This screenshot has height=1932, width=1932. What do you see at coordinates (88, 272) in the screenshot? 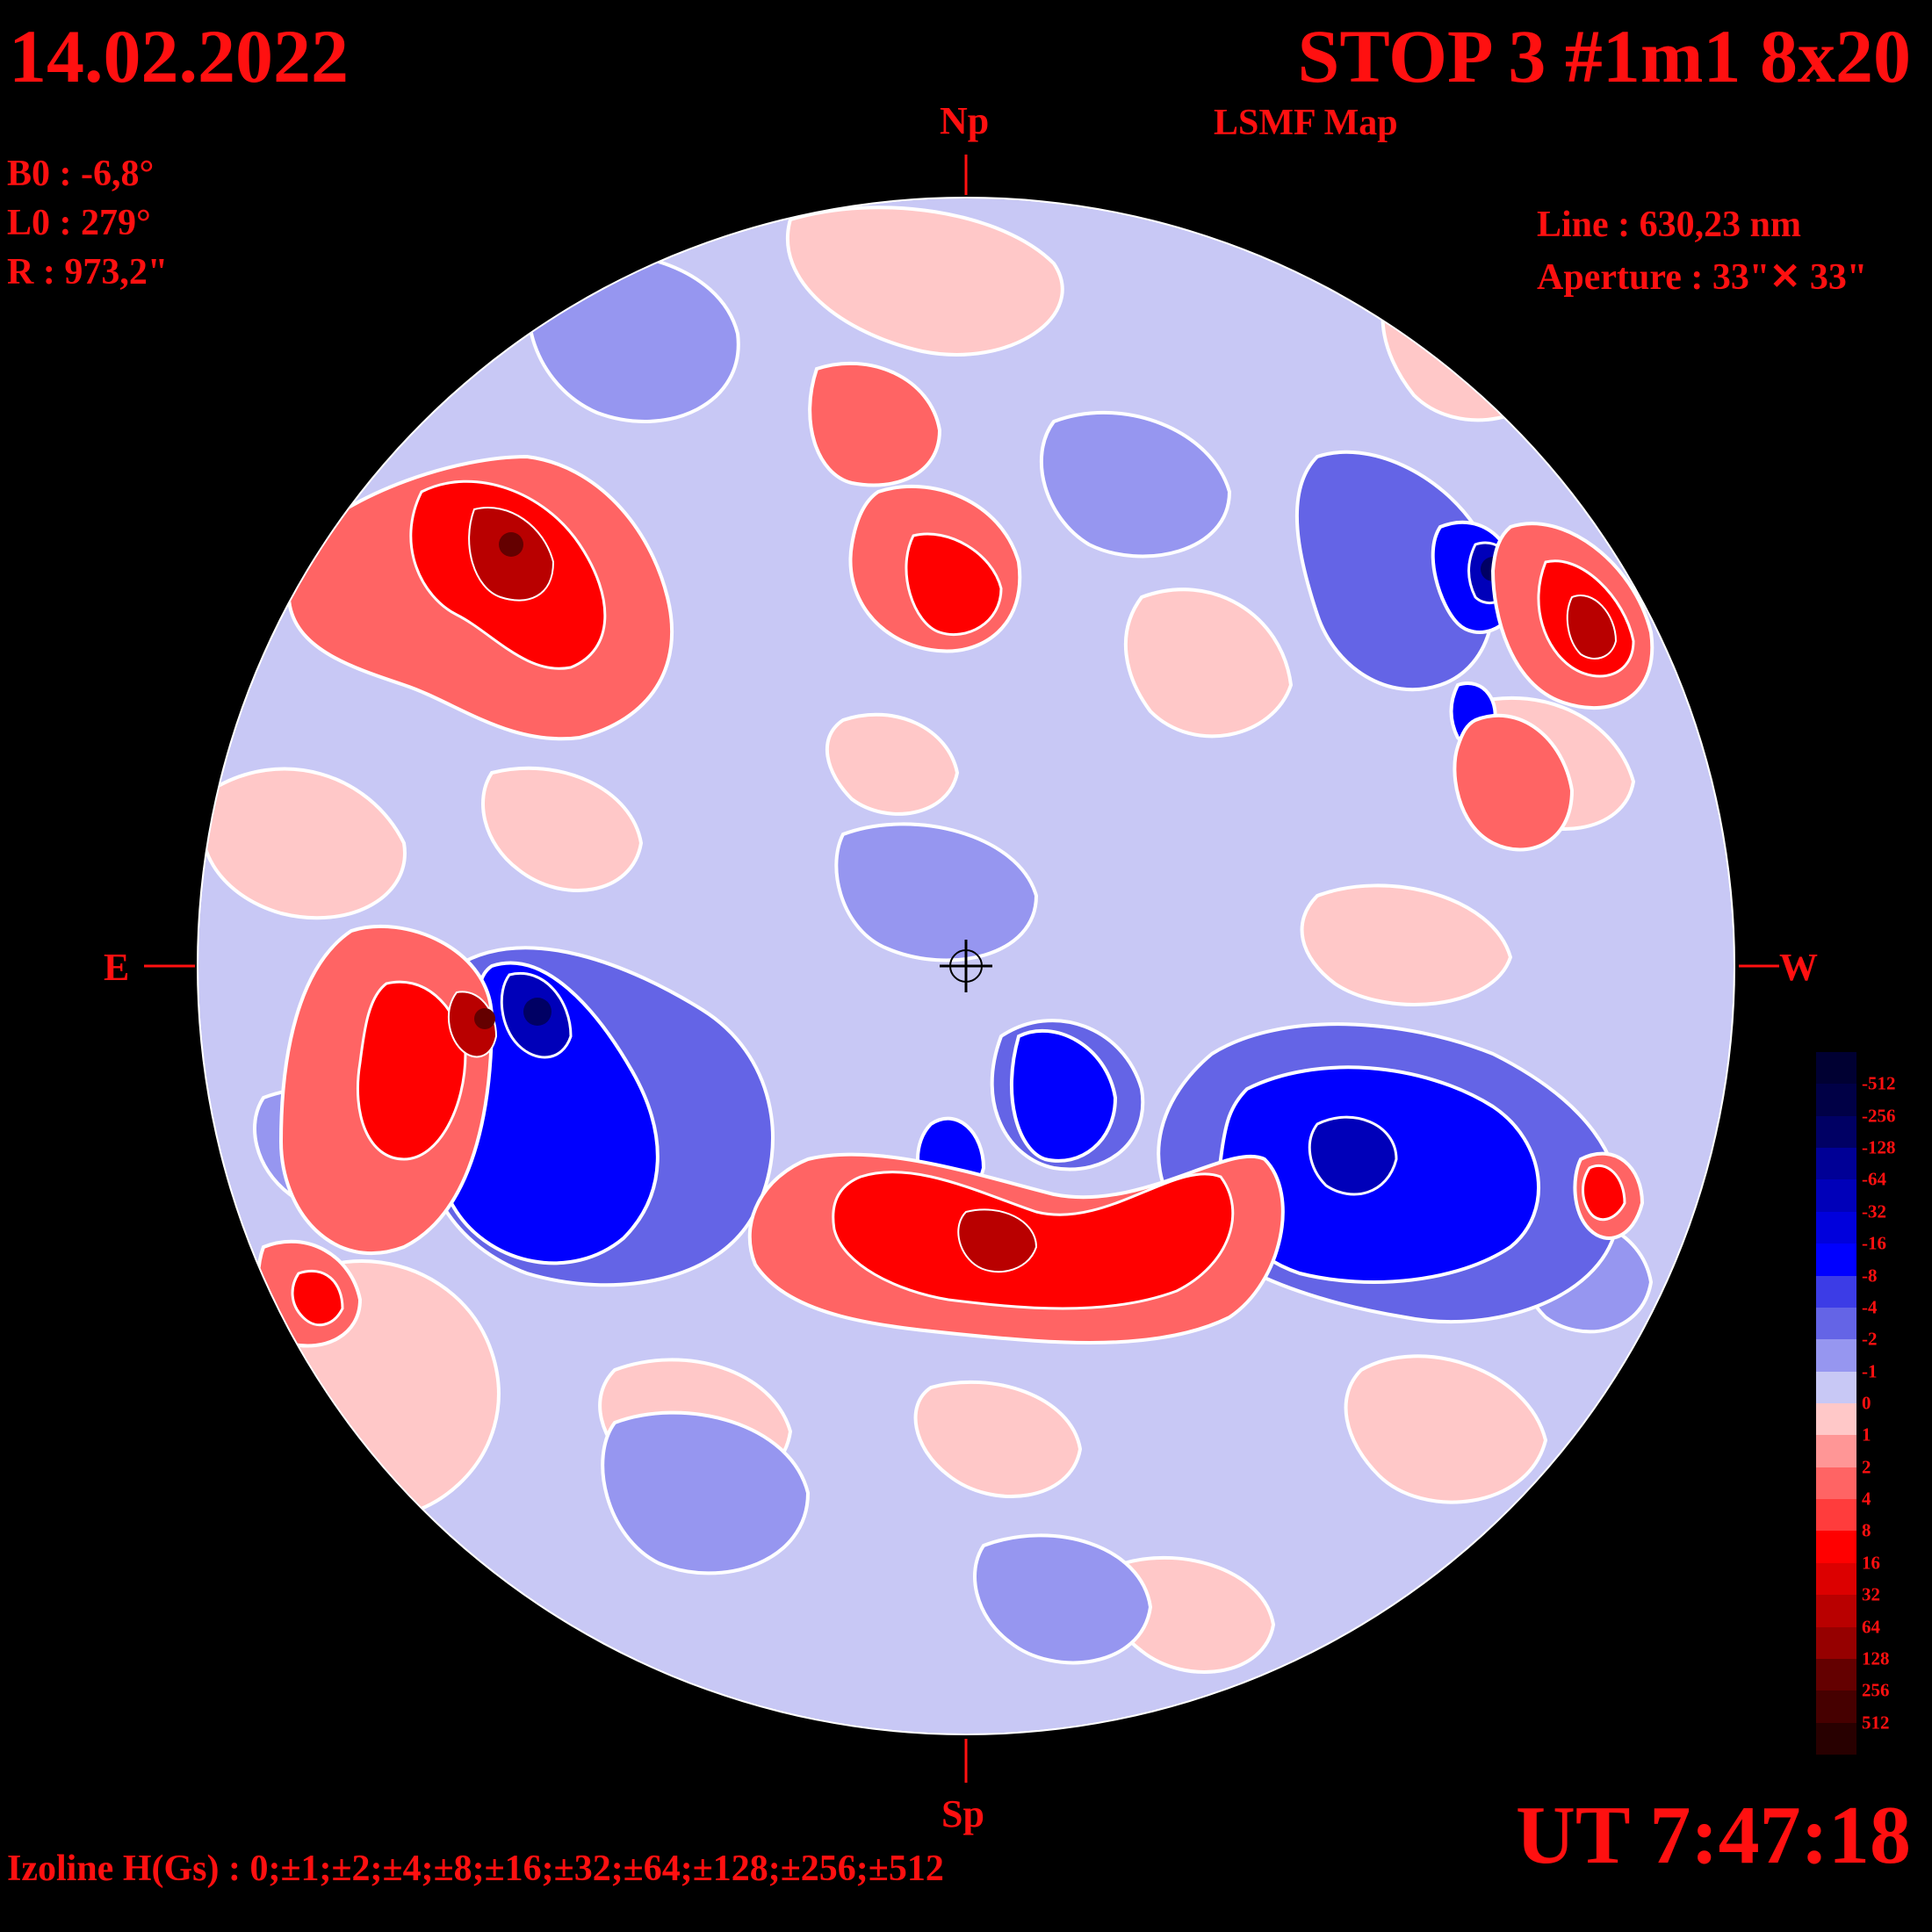
I see `radius-parameter: R : 973,2"` at bounding box center [88, 272].